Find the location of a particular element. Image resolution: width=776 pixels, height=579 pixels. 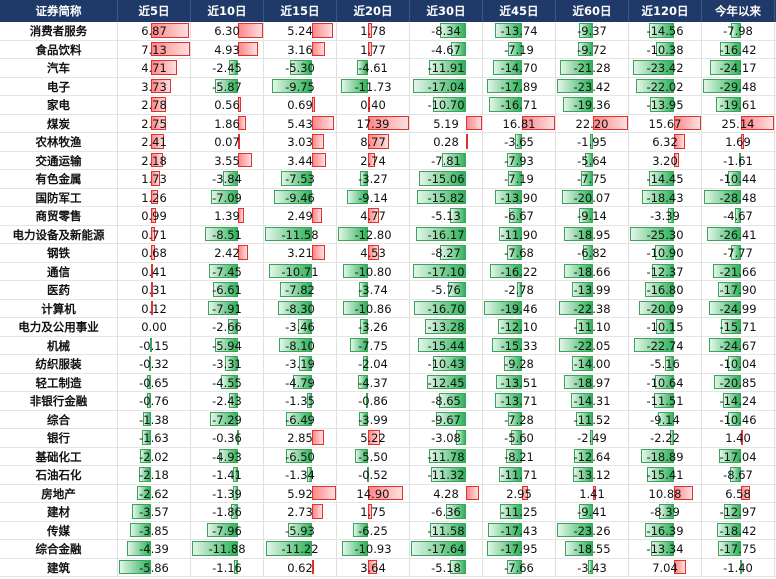

value-cell: -3.39 is located at coordinates (665, 216).